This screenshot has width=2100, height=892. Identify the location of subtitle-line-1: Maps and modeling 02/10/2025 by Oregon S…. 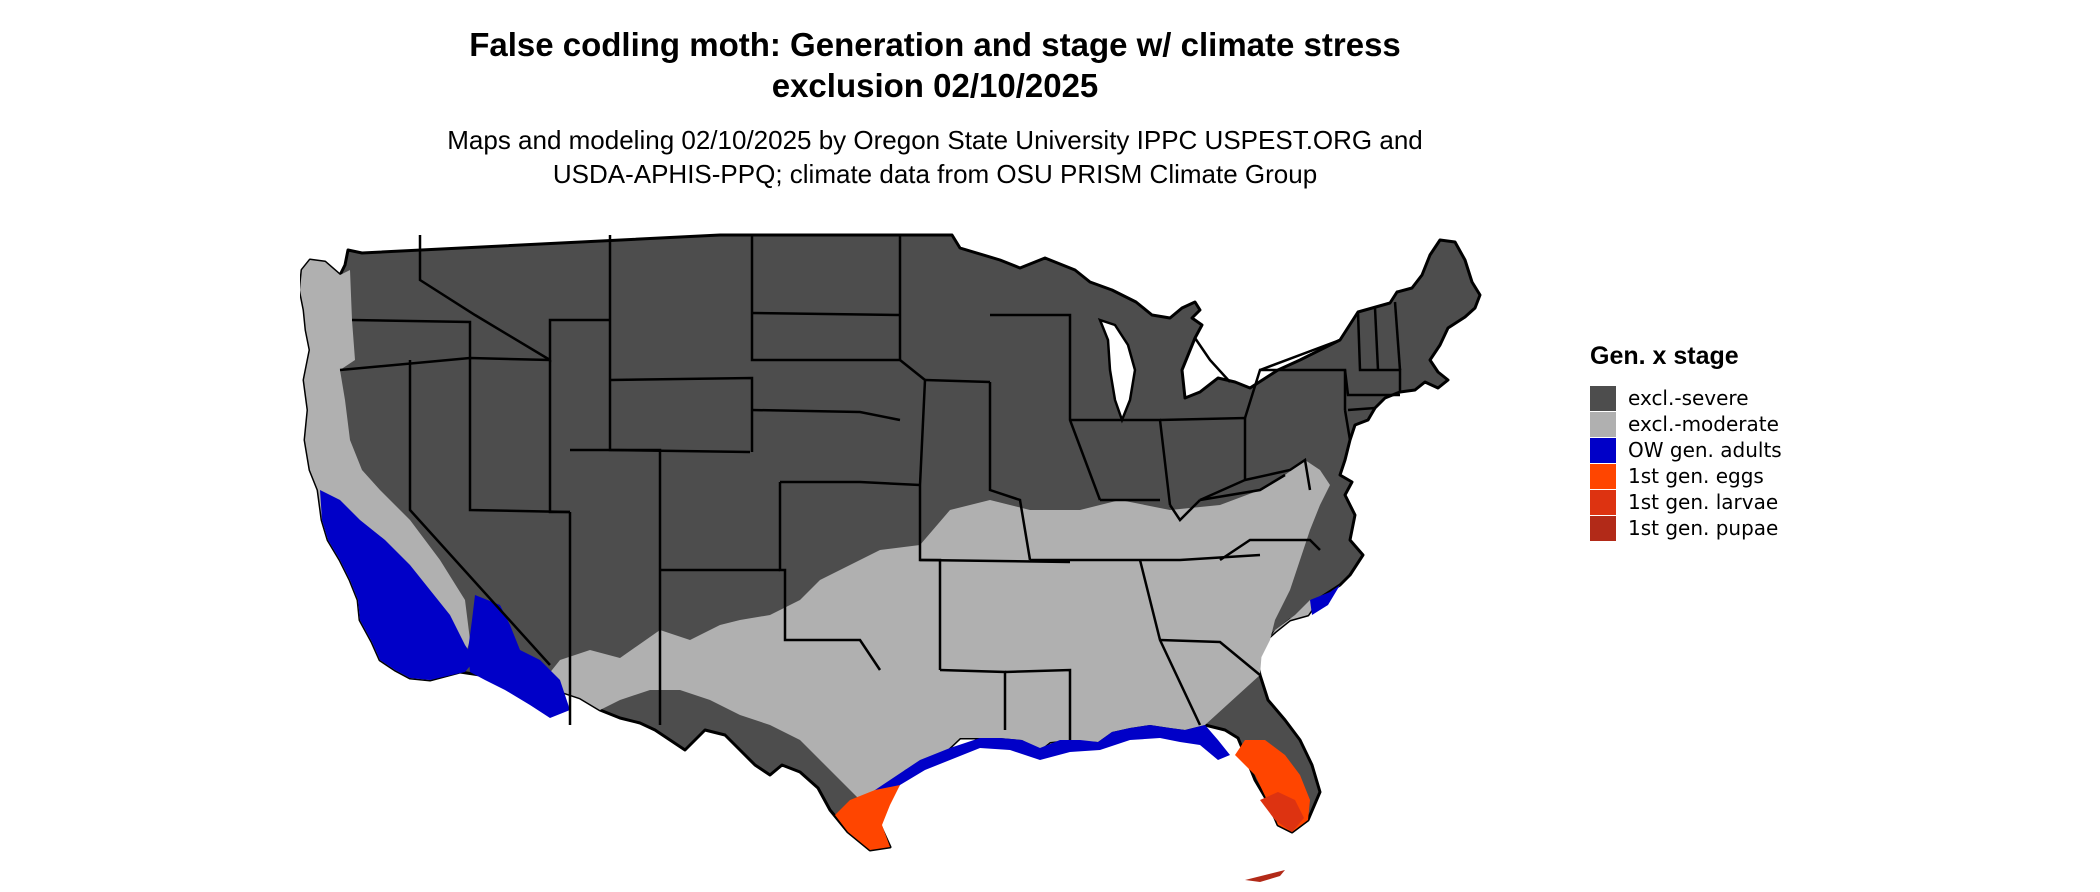
(935, 140).